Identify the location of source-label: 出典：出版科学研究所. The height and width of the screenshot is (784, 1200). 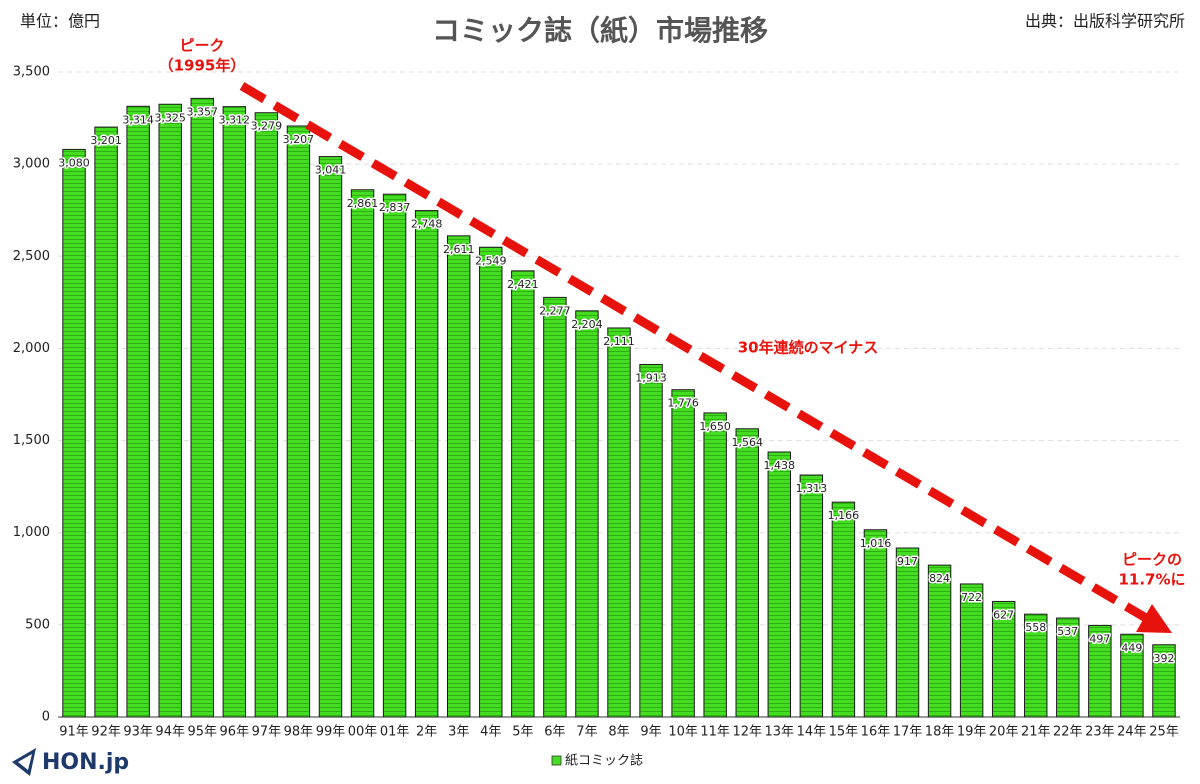
(1105, 21).